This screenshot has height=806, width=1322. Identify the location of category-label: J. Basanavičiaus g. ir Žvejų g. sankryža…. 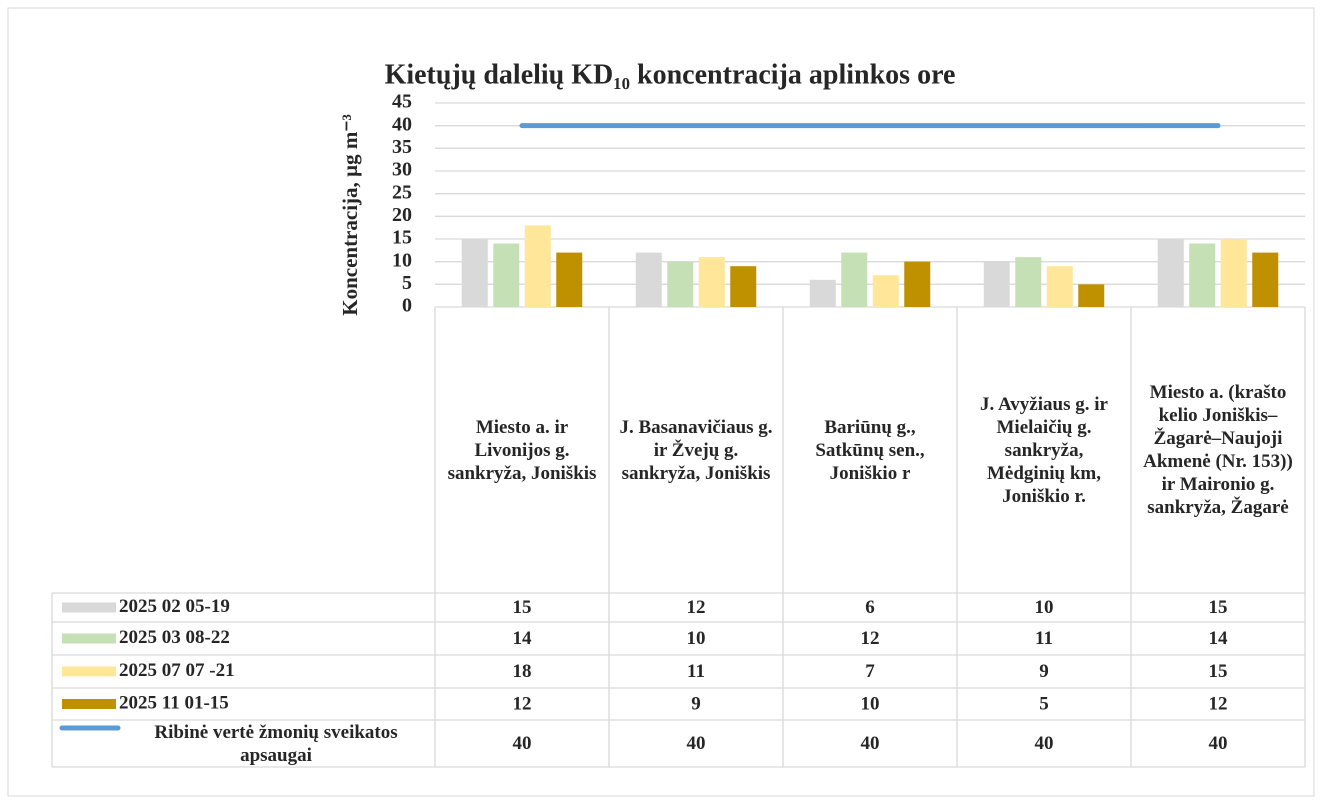
(696, 450).